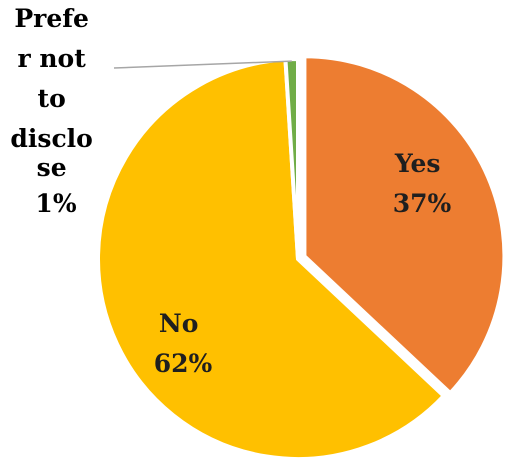 Image resolution: width=510 pixels, height=461 pixels. What do you see at coordinates (52, 58) in the screenshot?
I see `outside-label-line: r not` at bounding box center [52, 58].